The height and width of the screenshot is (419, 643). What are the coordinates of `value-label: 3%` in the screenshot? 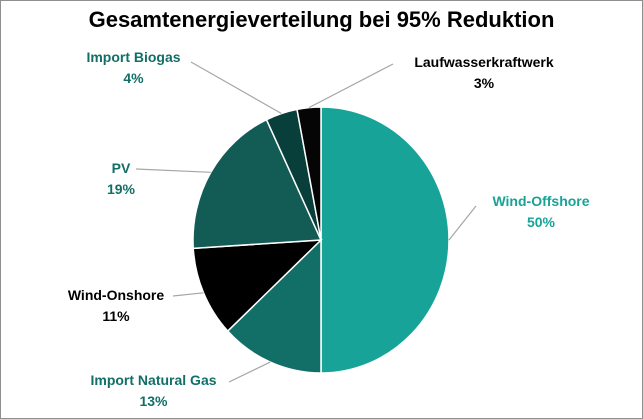 It's located at (484, 83).